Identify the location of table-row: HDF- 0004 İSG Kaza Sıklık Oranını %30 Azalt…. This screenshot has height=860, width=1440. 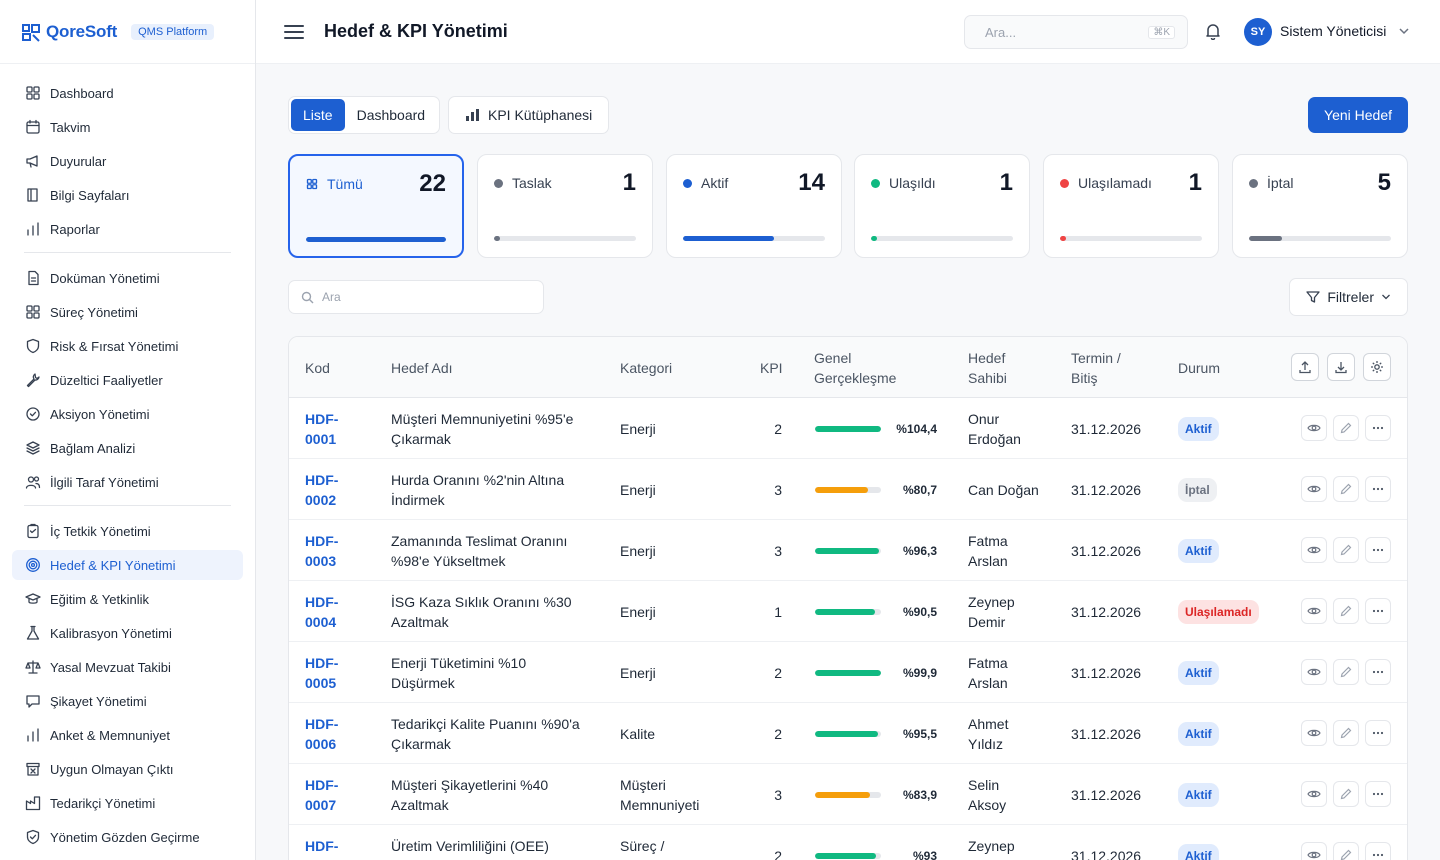
(848, 611).